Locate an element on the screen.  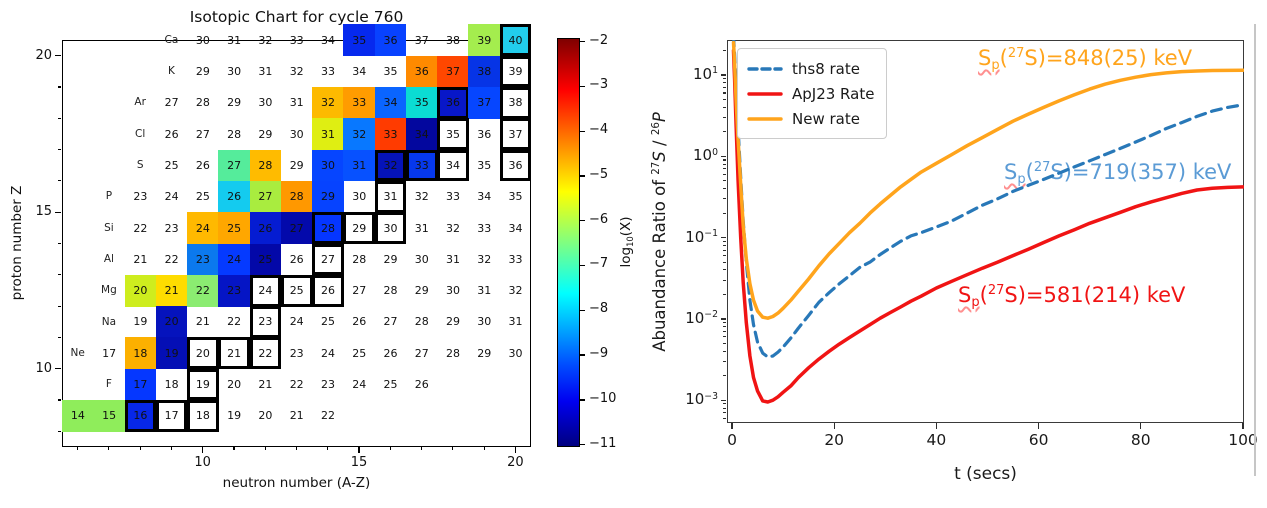
isotope-cell: 15 is located at coordinates (109, 416).